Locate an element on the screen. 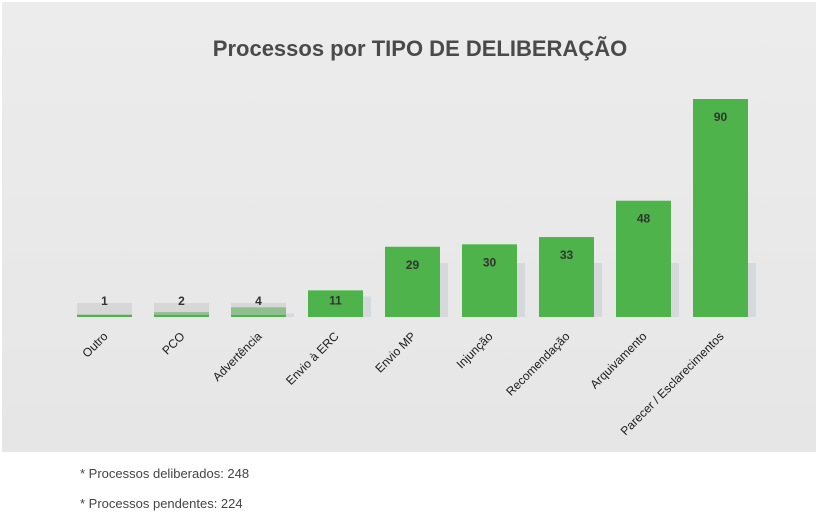  data-label: 30 is located at coordinates (490, 262).